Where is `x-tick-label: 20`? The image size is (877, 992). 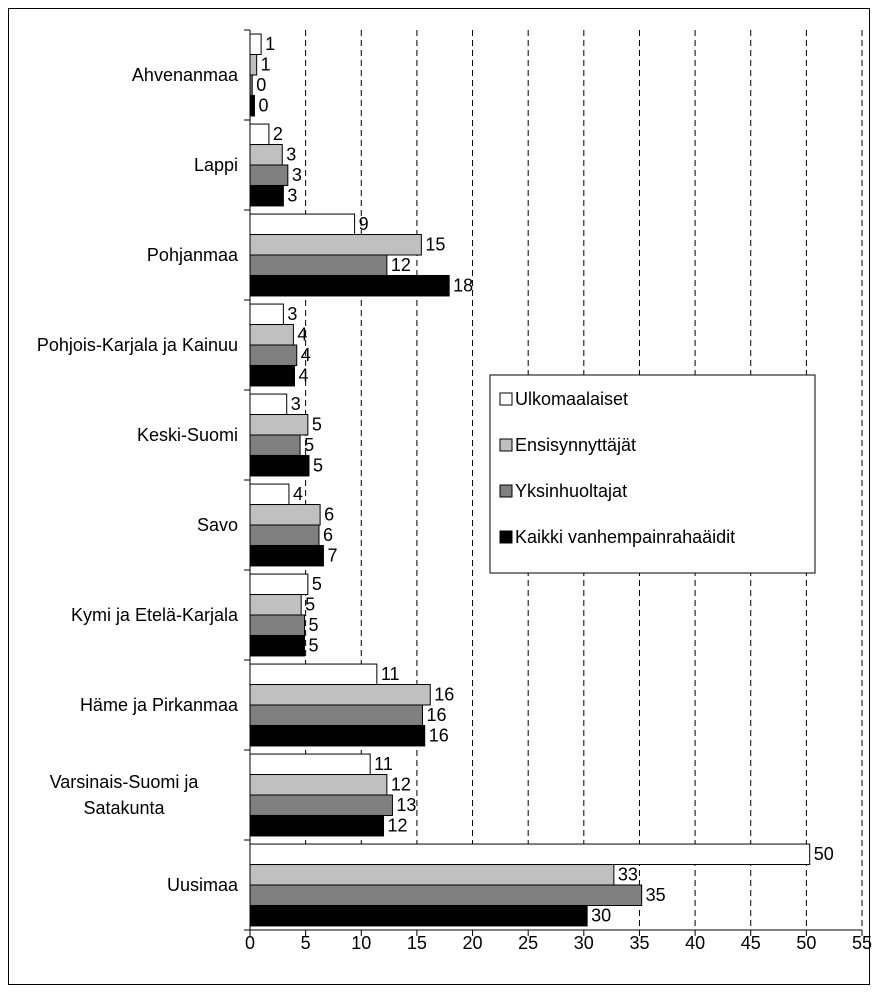
x-tick-label: 20 is located at coordinates (473, 943).